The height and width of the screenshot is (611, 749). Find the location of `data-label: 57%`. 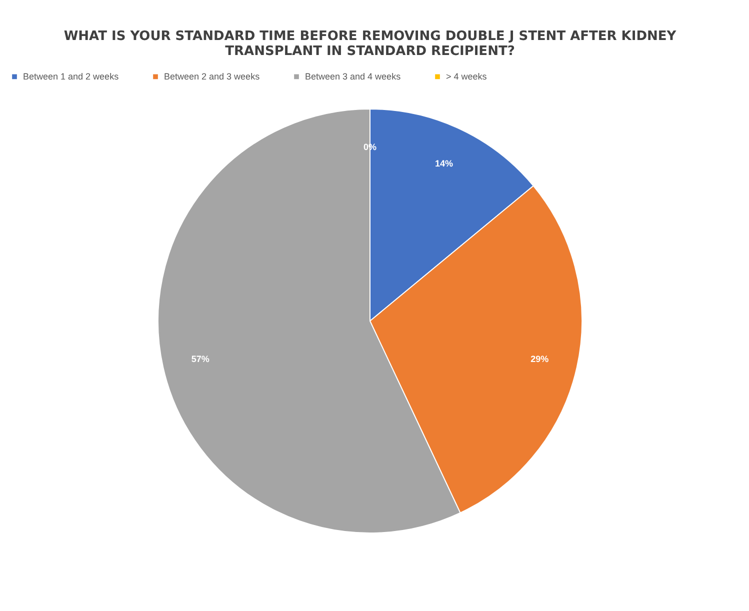

data-label: 57% is located at coordinates (200, 359).